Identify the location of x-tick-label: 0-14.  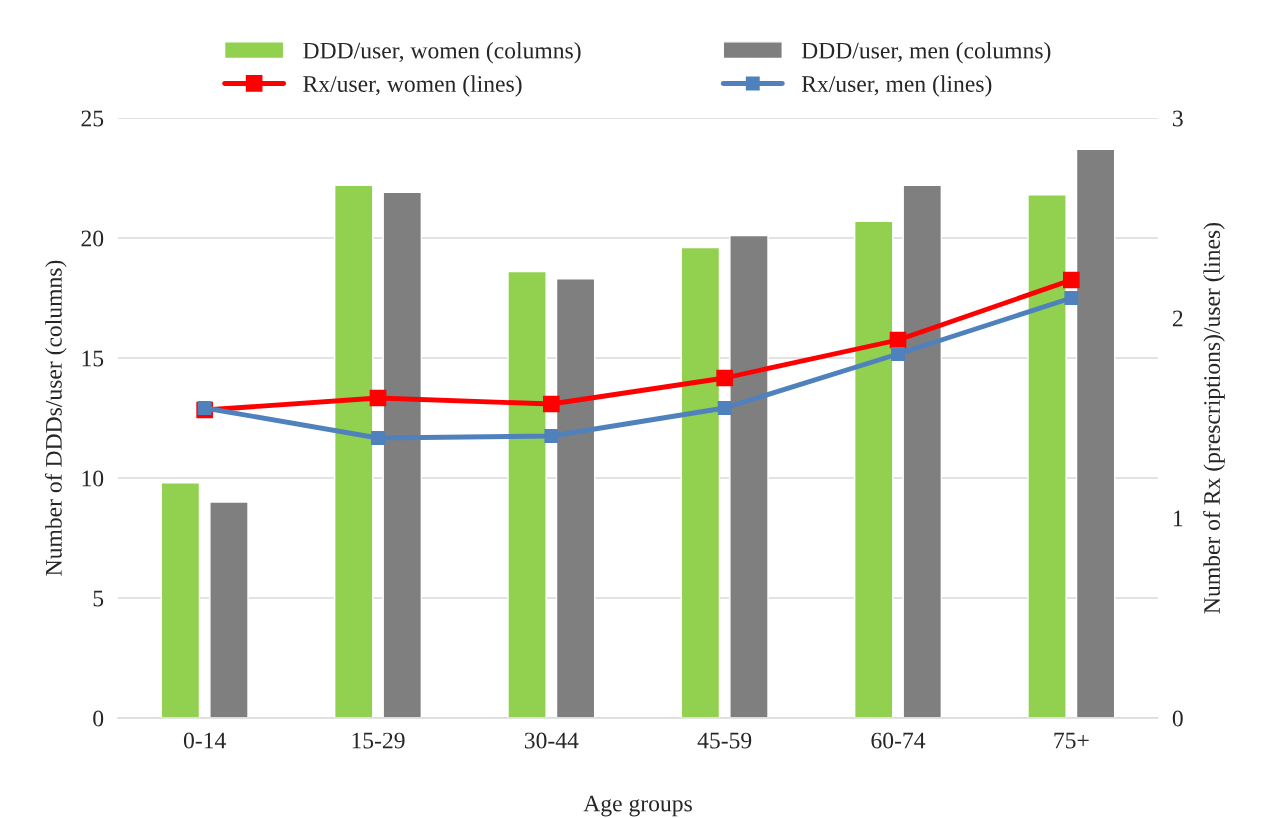
(204, 740).